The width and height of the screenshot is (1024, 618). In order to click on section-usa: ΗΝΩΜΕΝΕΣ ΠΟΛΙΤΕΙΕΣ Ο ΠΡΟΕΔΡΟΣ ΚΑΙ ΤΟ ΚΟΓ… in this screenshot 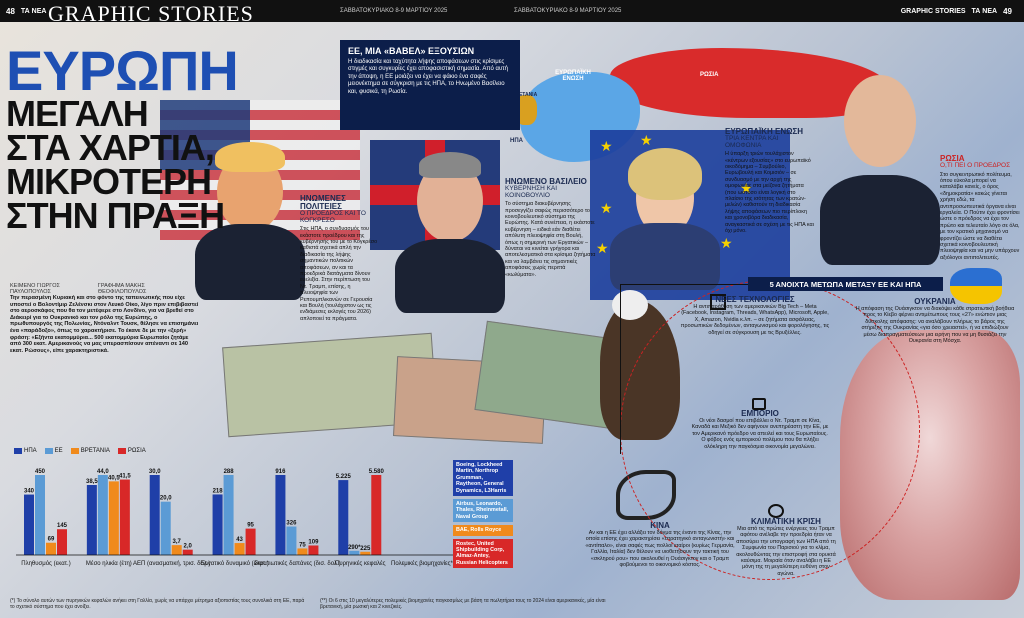, I will do `click(339, 258)`.